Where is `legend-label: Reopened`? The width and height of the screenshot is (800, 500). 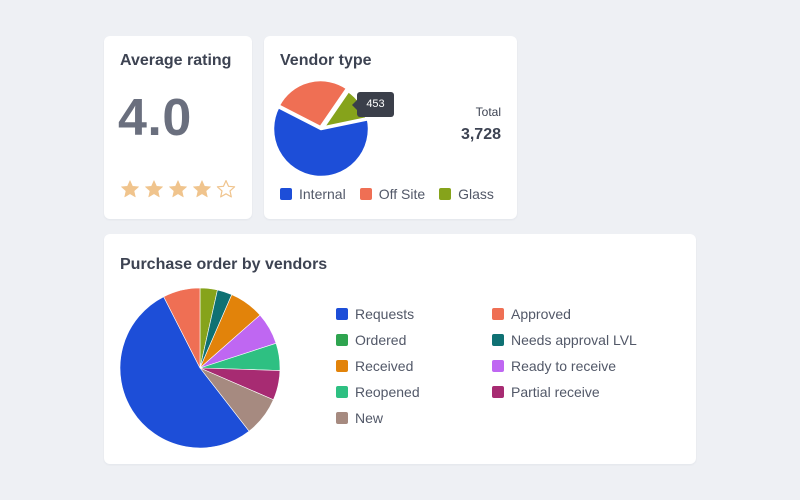
legend-label: Reopened is located at coordinates (387, 392).